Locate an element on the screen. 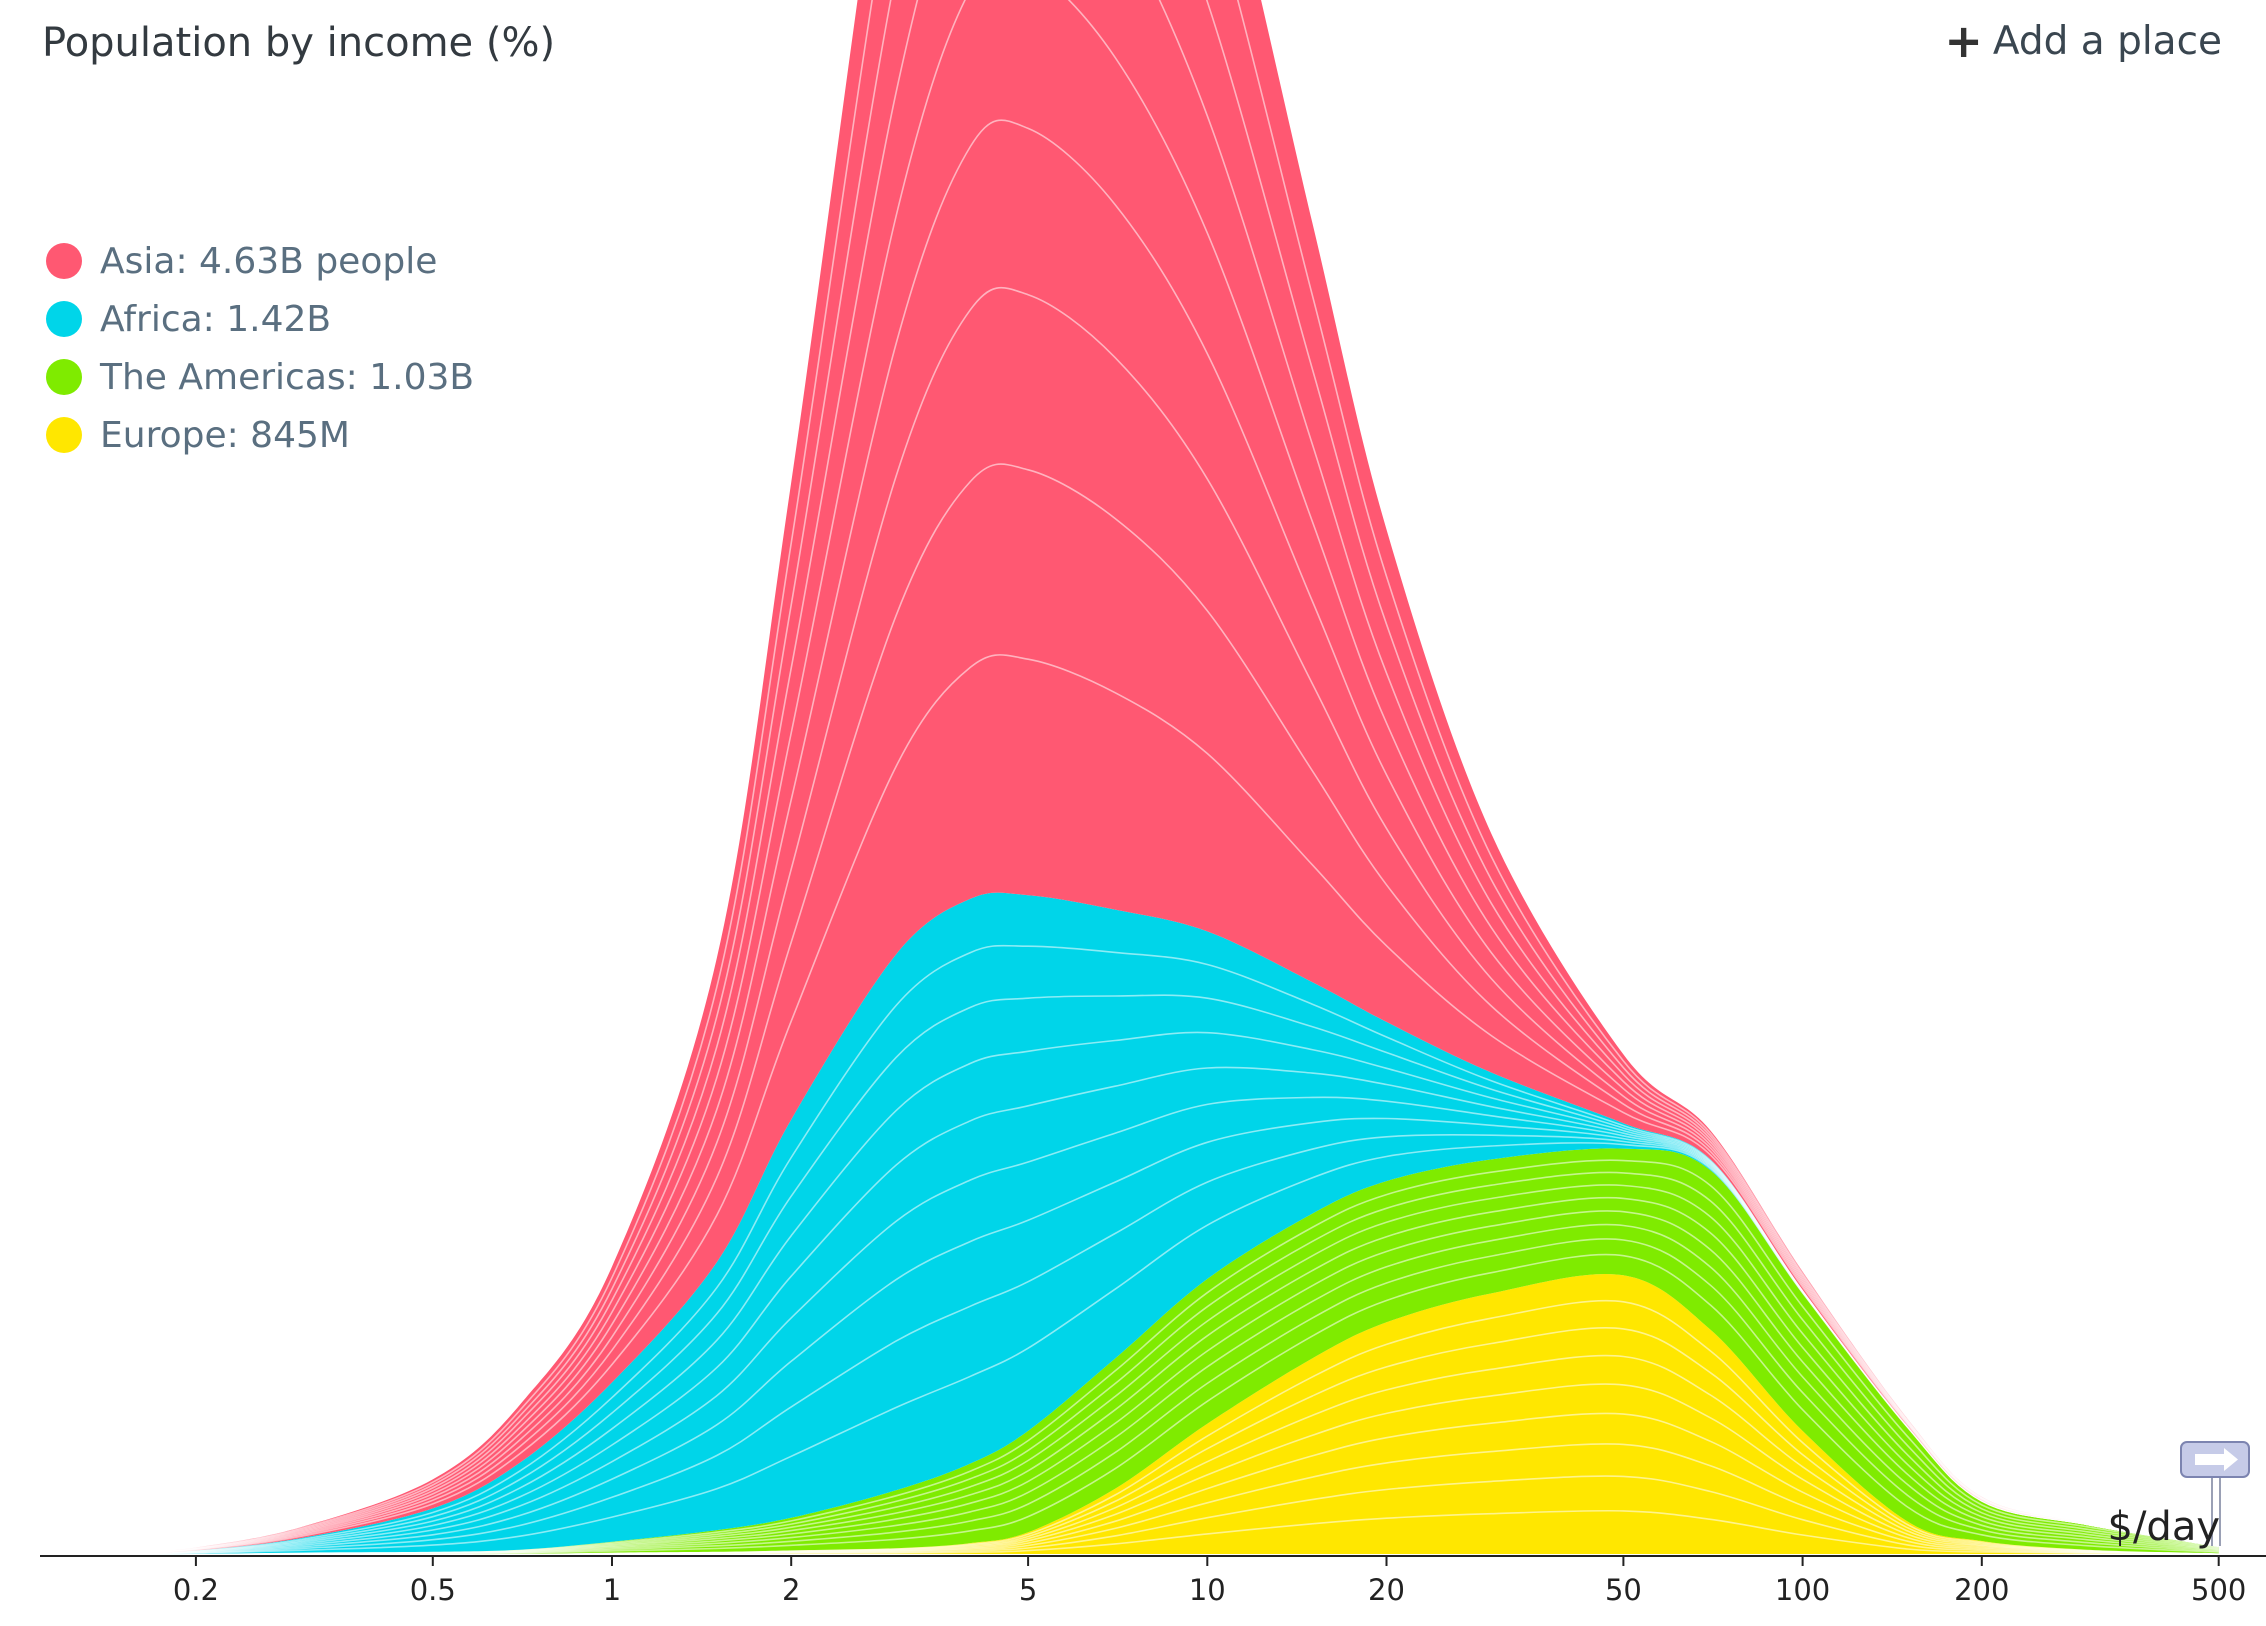  legend-swatch-asia is located at coordinates (64, 261).